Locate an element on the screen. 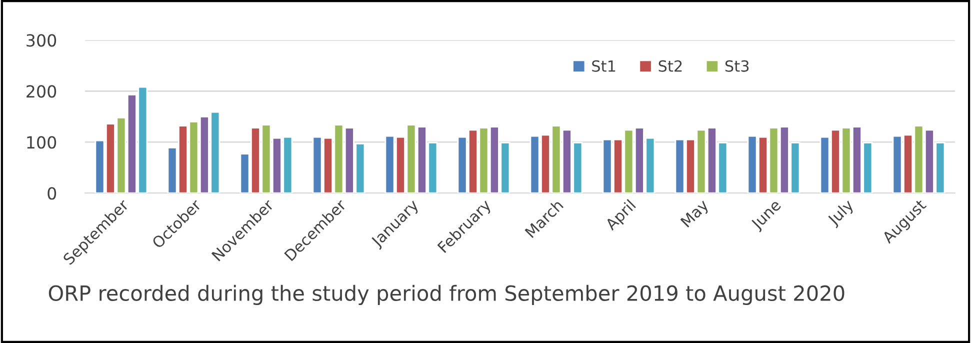 The width and height of the screenshot is (971, 343). legend-label: St3 is located at coordinates (737, 66).